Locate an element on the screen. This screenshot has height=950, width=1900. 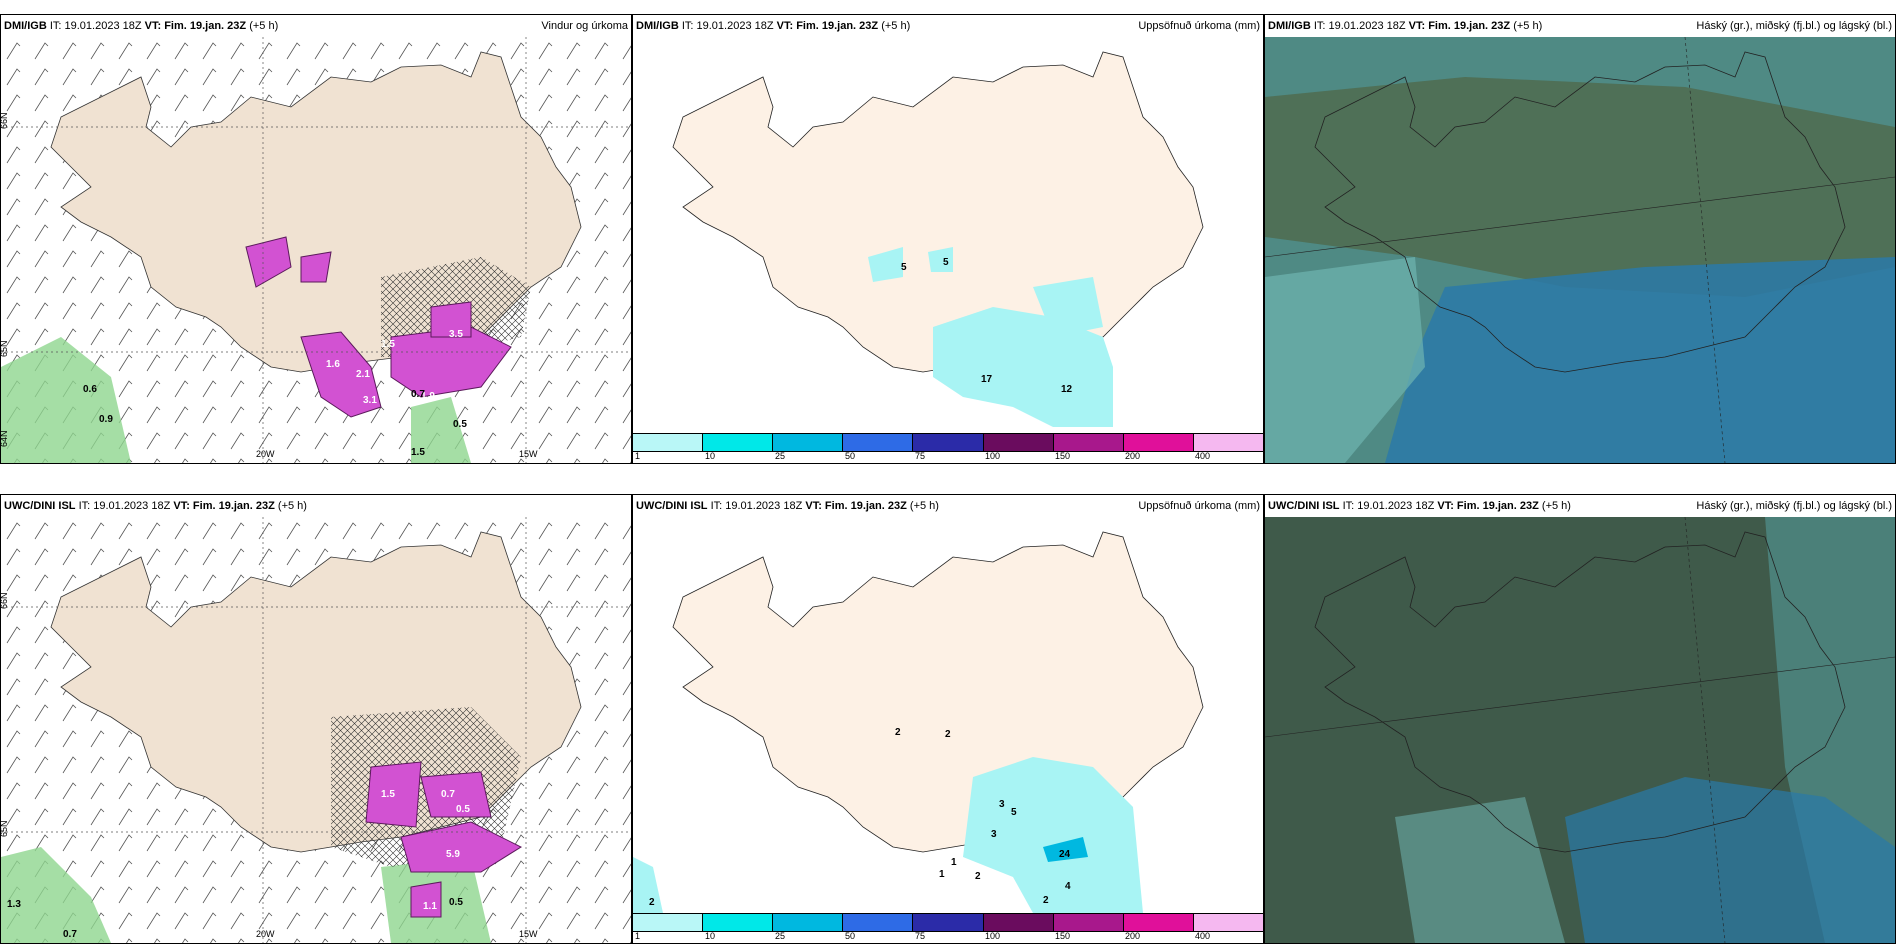
precip-value: 0.6 is located at coordinates (90, 389).